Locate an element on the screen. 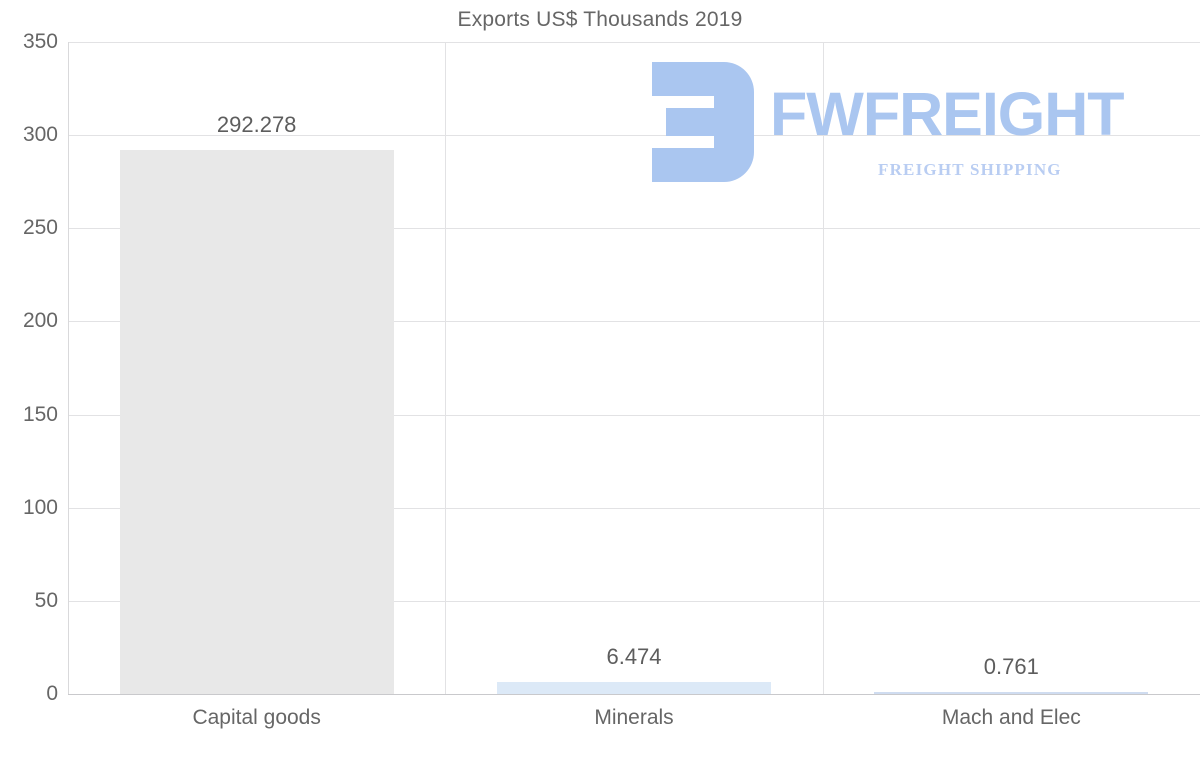 This screenshot has width=1200, height=763. x-axis-tick-label: Capital goods is located at coordinates (256, 717).